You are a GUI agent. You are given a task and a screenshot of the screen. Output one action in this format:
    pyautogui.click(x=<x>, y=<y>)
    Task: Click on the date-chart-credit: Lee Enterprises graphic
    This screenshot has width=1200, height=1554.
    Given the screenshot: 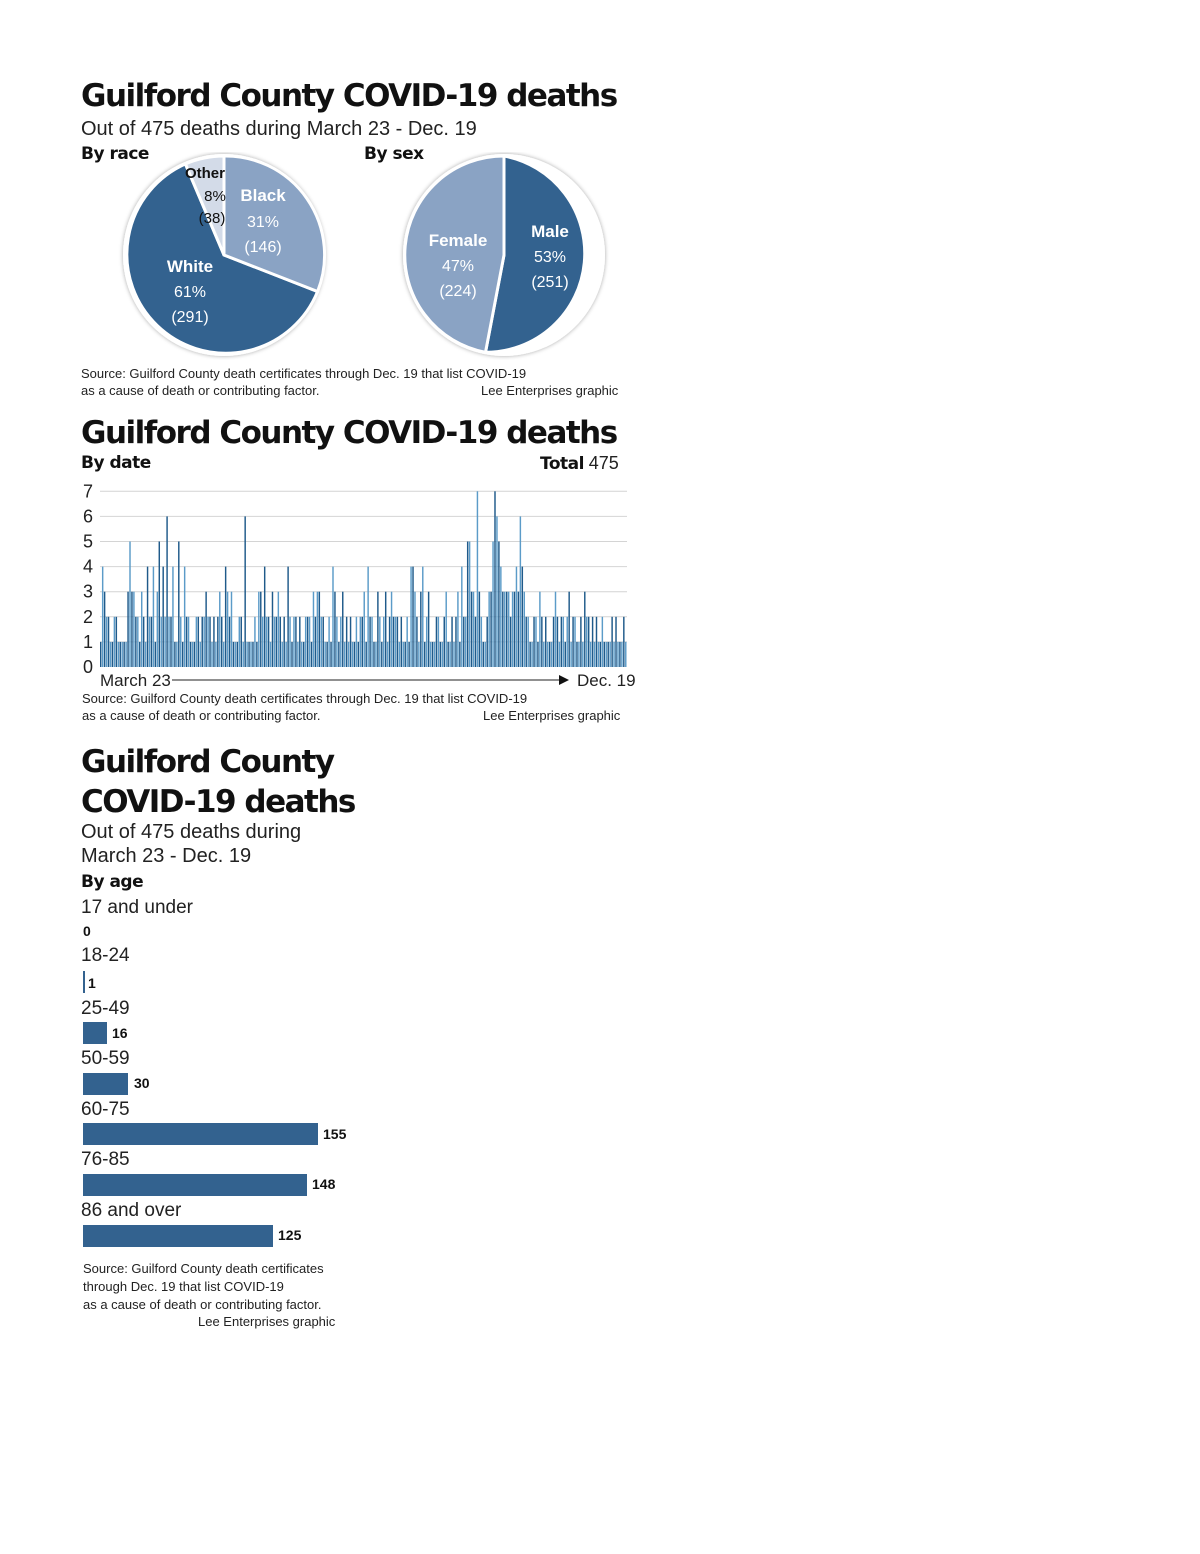 What is the action you would take?
    pyautogui.click(x=552, y=715)
    